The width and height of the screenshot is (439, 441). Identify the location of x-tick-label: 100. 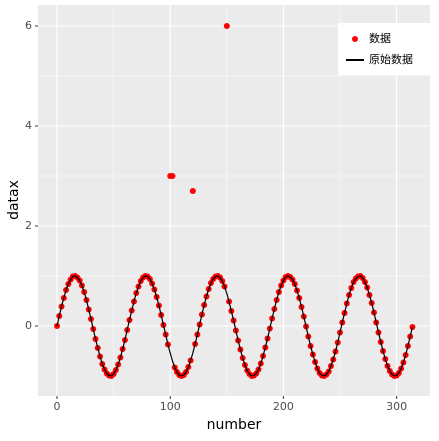
(170, 406).